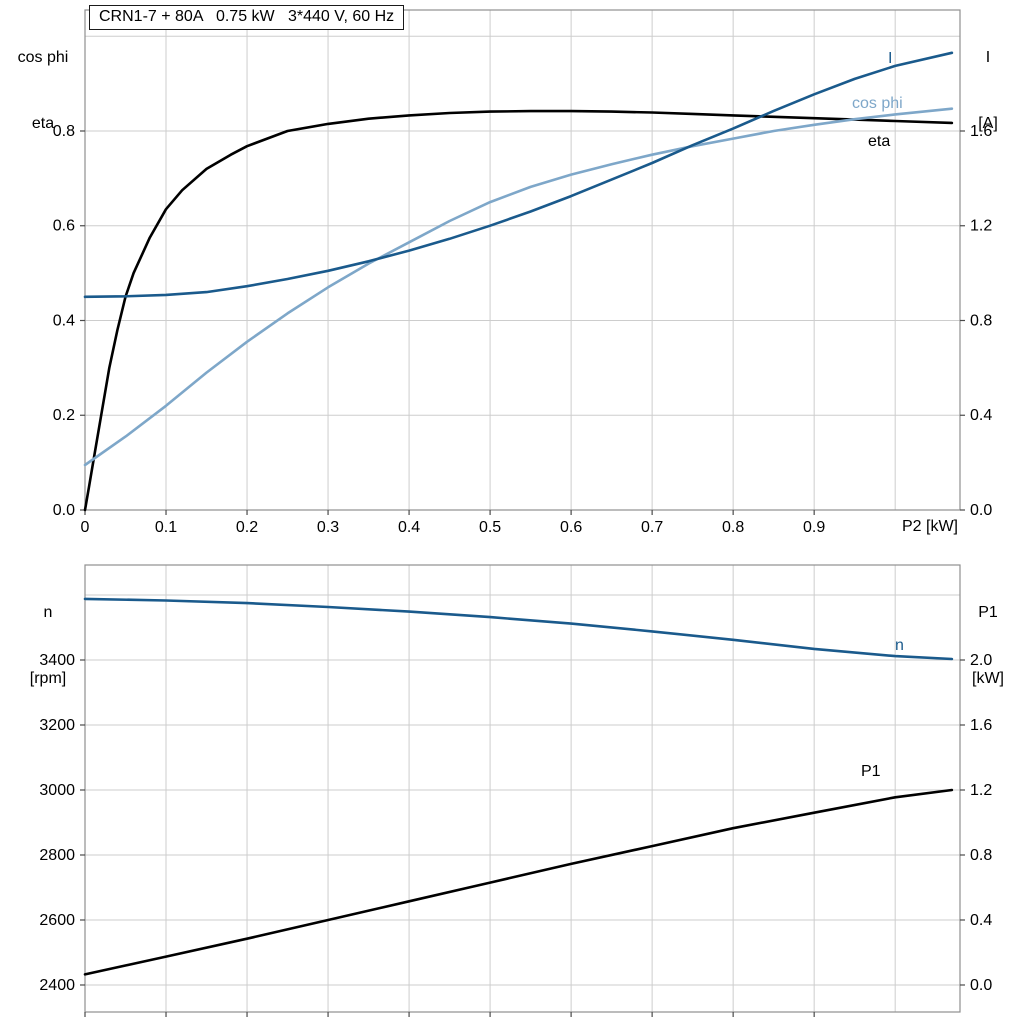 The image size is (1024, 1024). What do you see at coordinates (890, 58) in the screenshot?
I see `curve-label-current: I` at bounding box center [890, 58].